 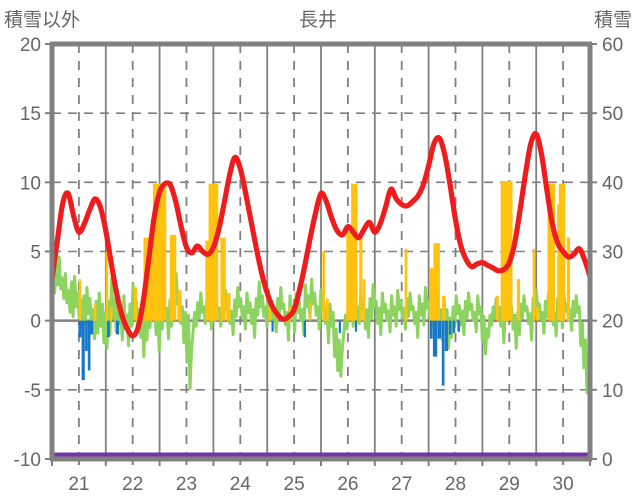 What do you see at coordinates (318, 20) in the screenshot?
I see `page-title: 長井` at bounding box center [318, 20].